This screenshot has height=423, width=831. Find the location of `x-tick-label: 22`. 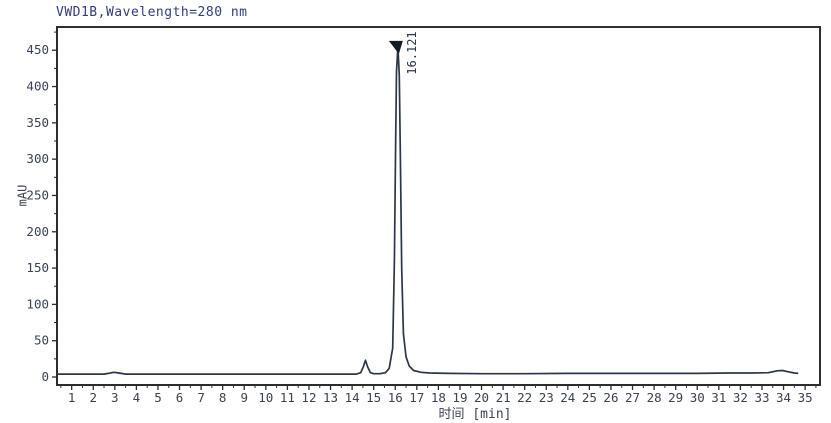

x-tick-label: 22 is located at coordinates (524, 397).